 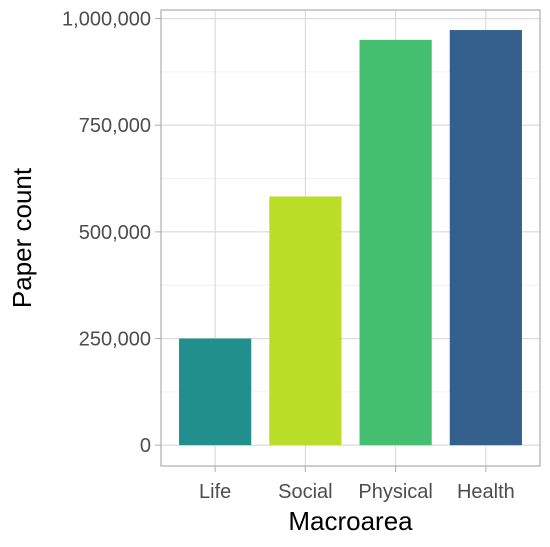 What do you see at coordinates (305, 492) in the screenshot?
I see `x-tick-label: Social` at bounding box center [305, 492].